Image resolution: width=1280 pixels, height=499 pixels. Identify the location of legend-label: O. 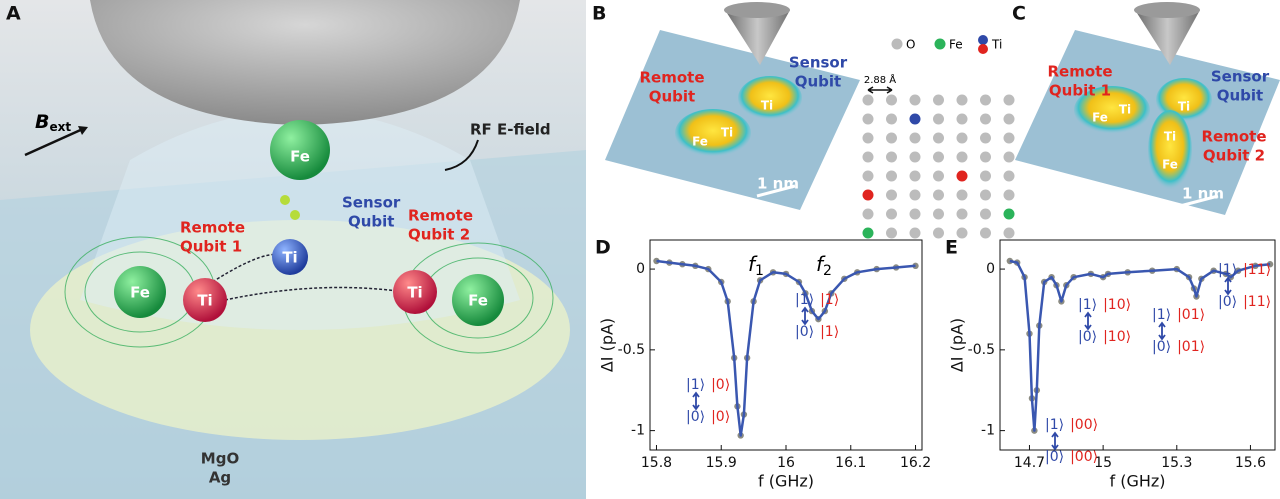
(910, 45).